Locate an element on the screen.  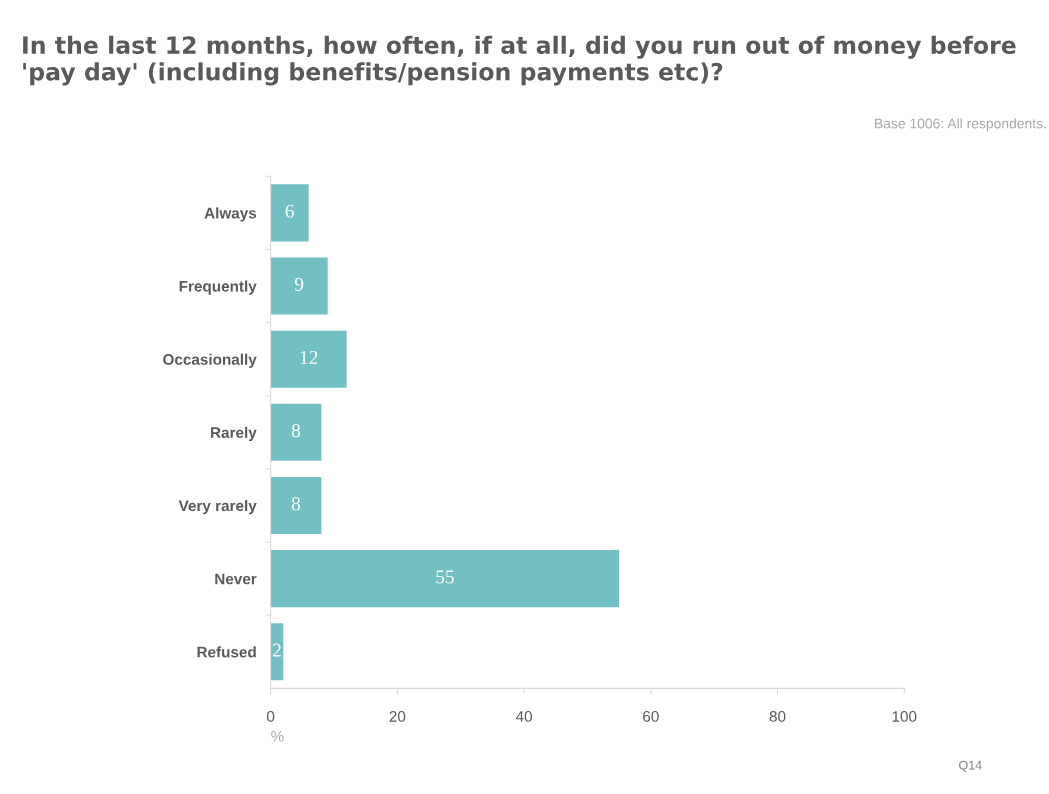
y-tick-label: Frequently is located at coordinates (218, 287).